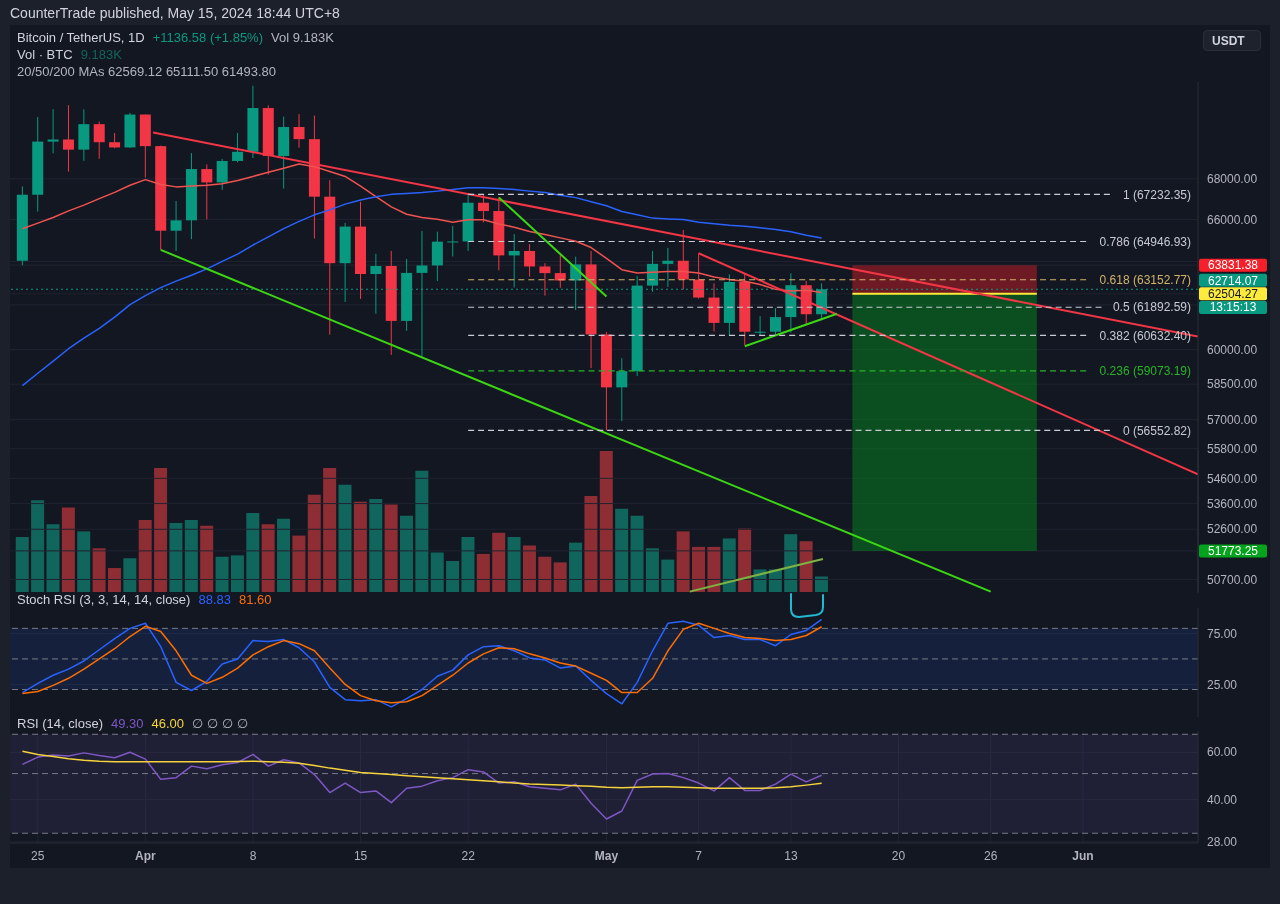 The height and width of the screenshot is (904, 1280). Describe the element at coordinates (1232, 503) in the screenshot. I see `y-tick-label: 53600.00` at that location.